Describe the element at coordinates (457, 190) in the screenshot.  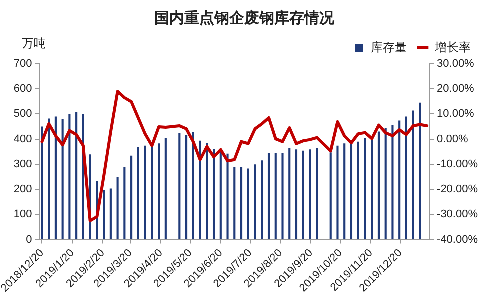
I see `y2-tick-label: -20.00%` at that location.